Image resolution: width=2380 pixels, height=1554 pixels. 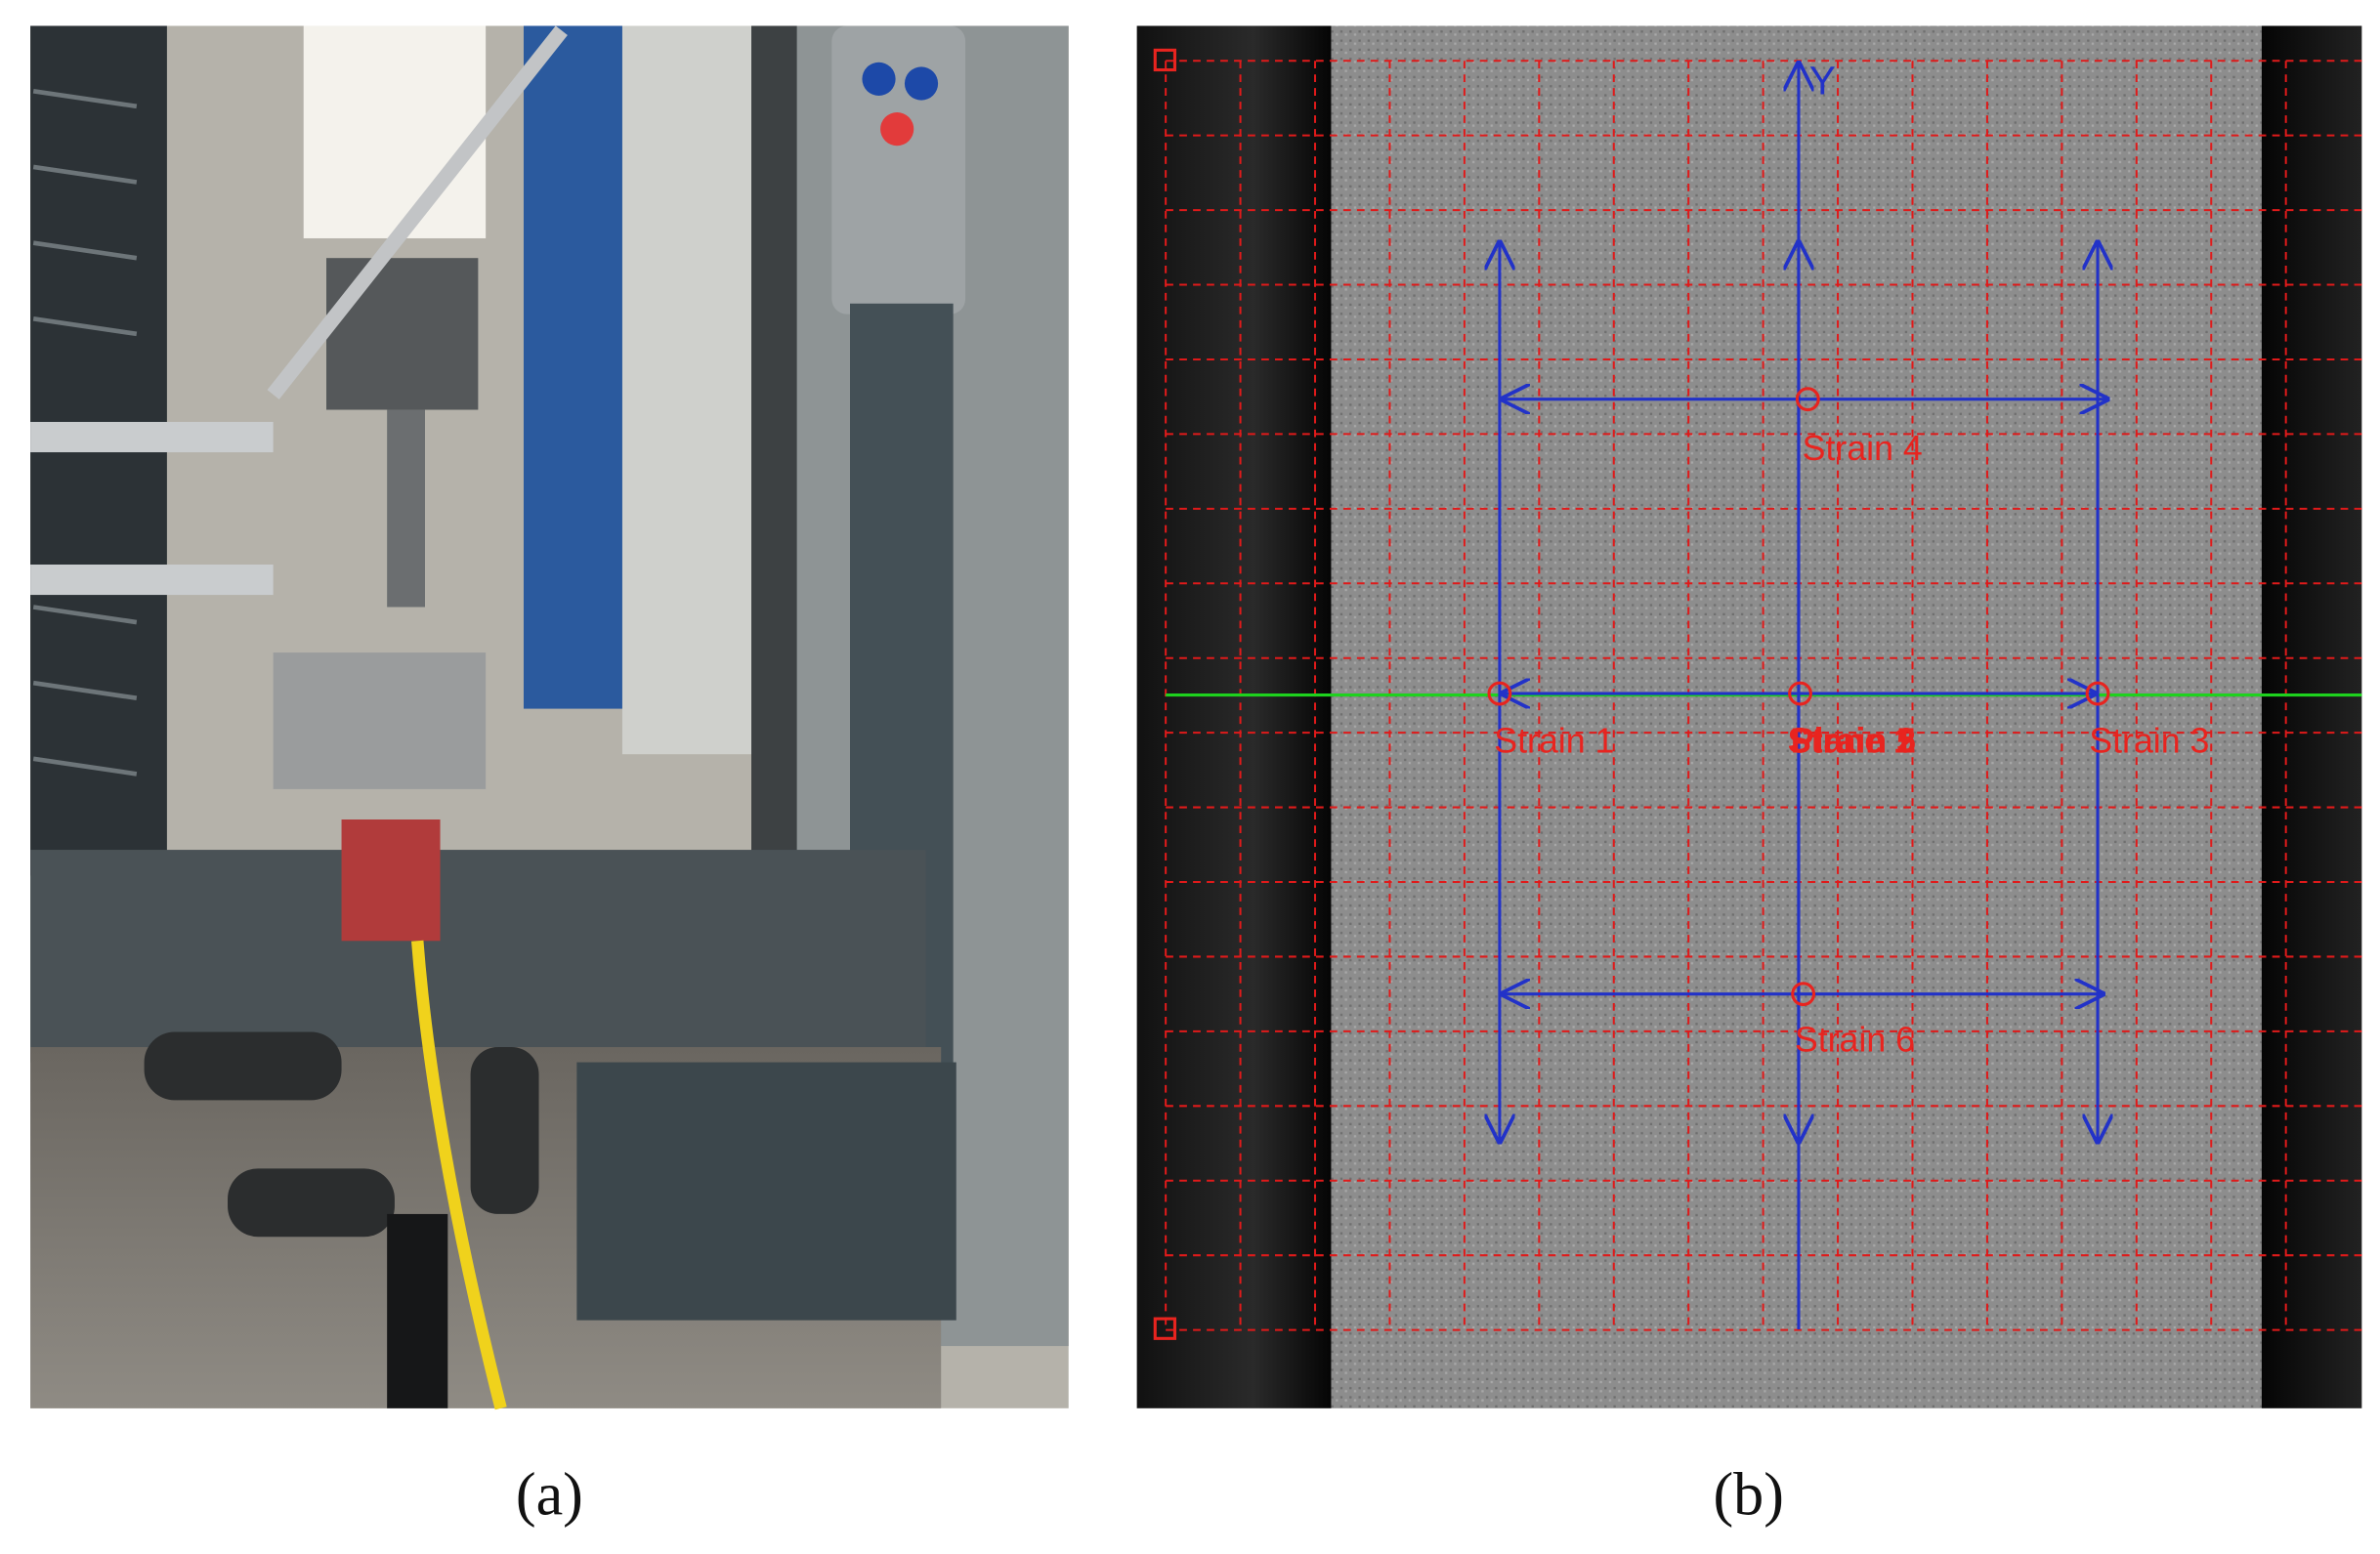 What do you see at coordinates (1748, 1495) in the screenshot?
I see `panel-label: (b)` at bounding box center [1748, 1495].